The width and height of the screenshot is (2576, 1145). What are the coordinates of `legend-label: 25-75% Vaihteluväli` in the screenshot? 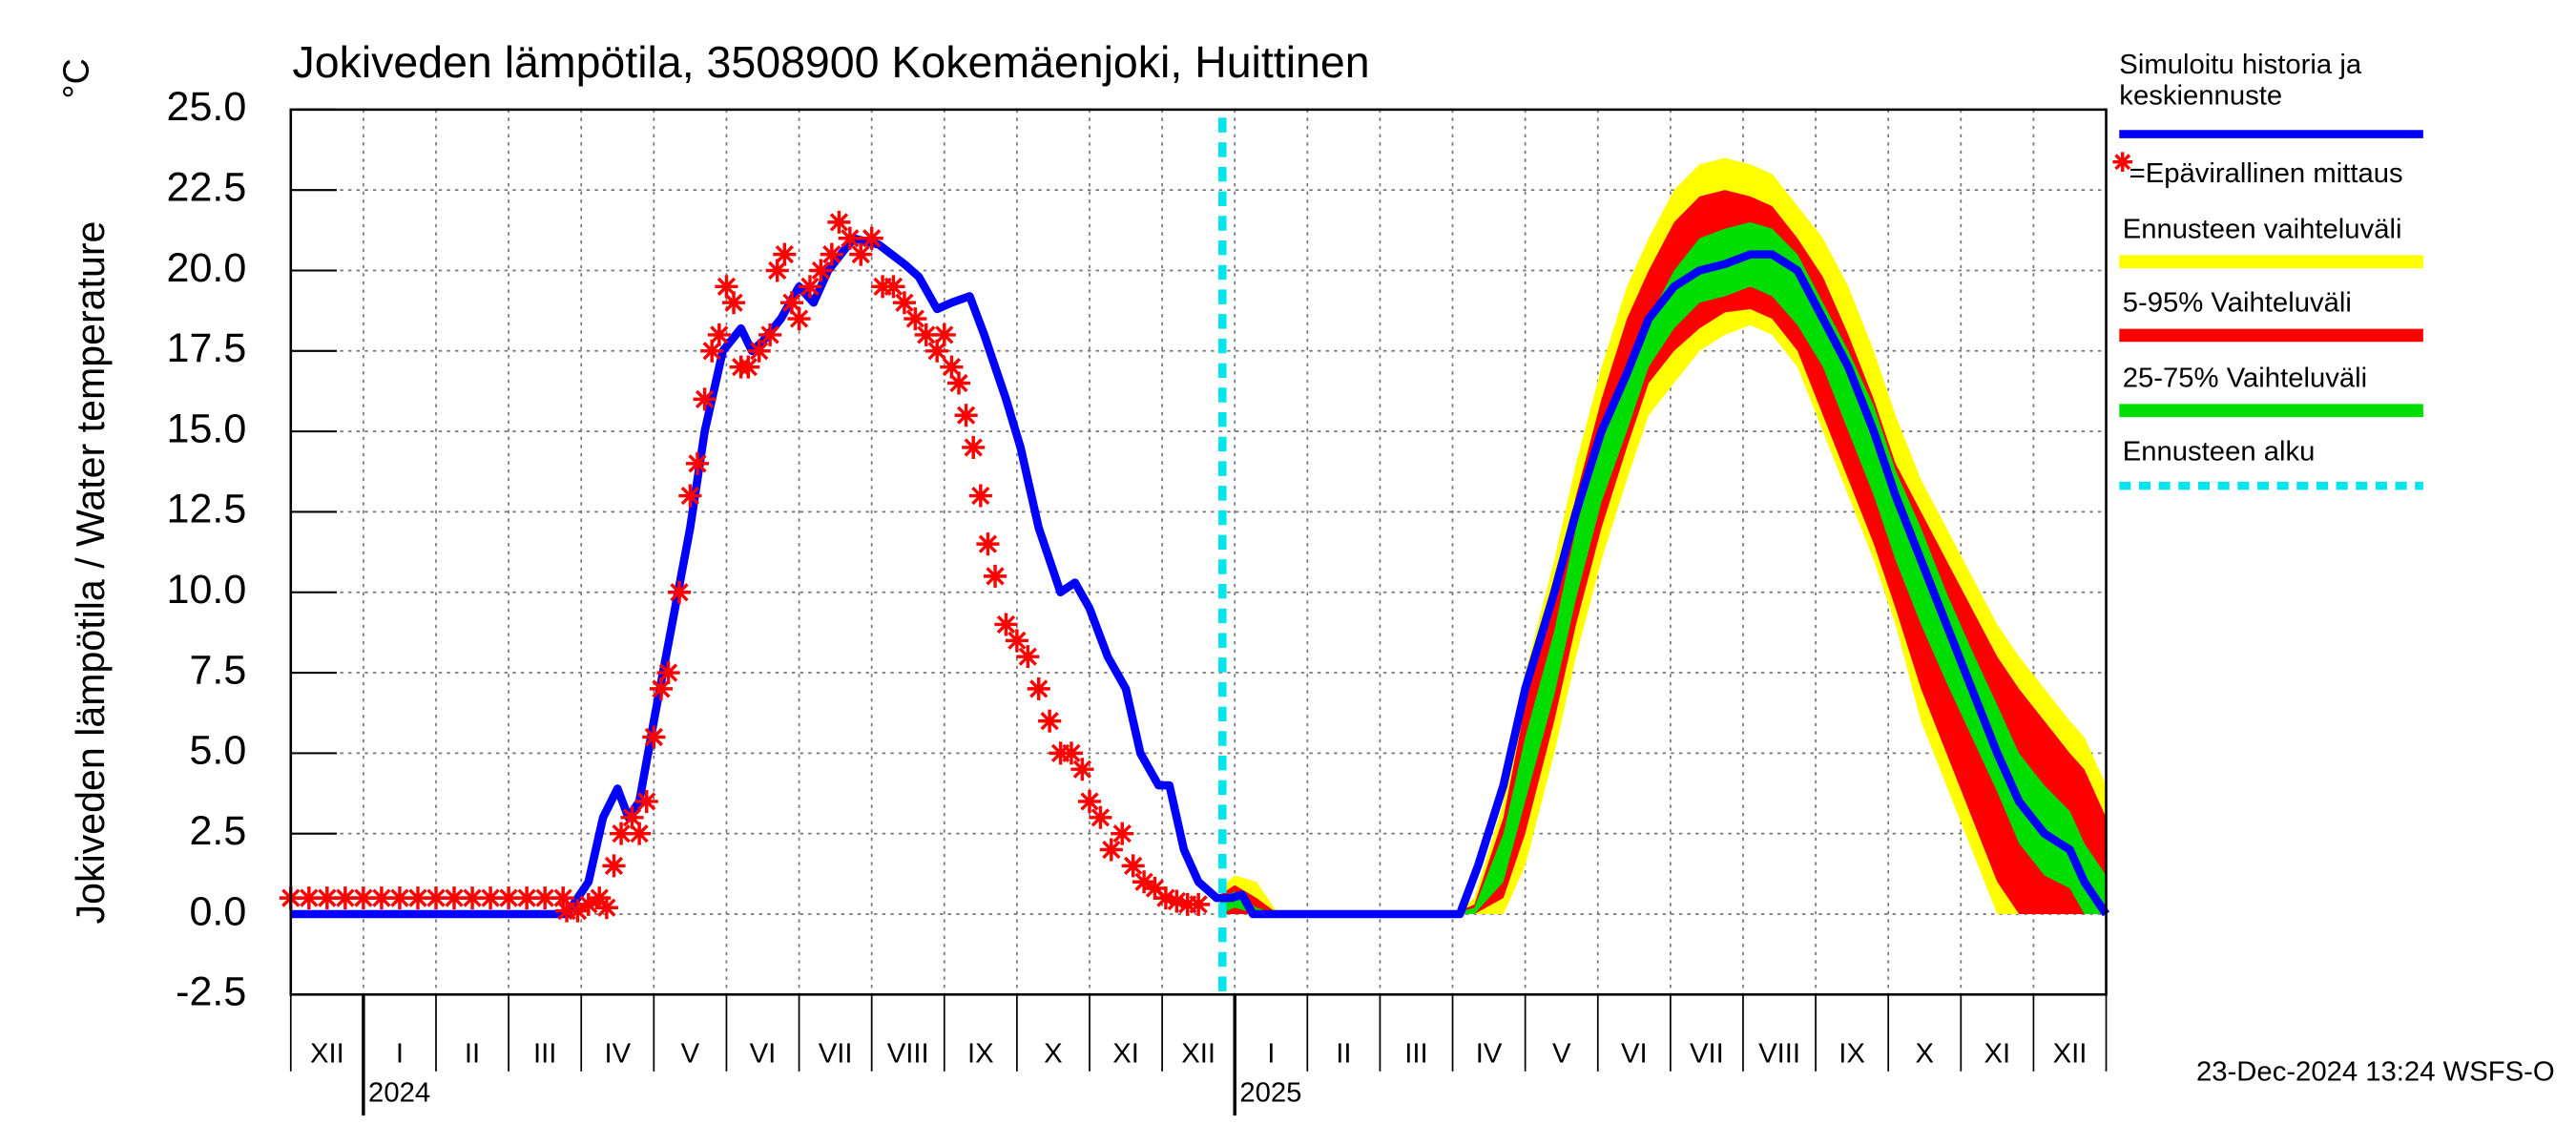 It's located at (2245, 378).